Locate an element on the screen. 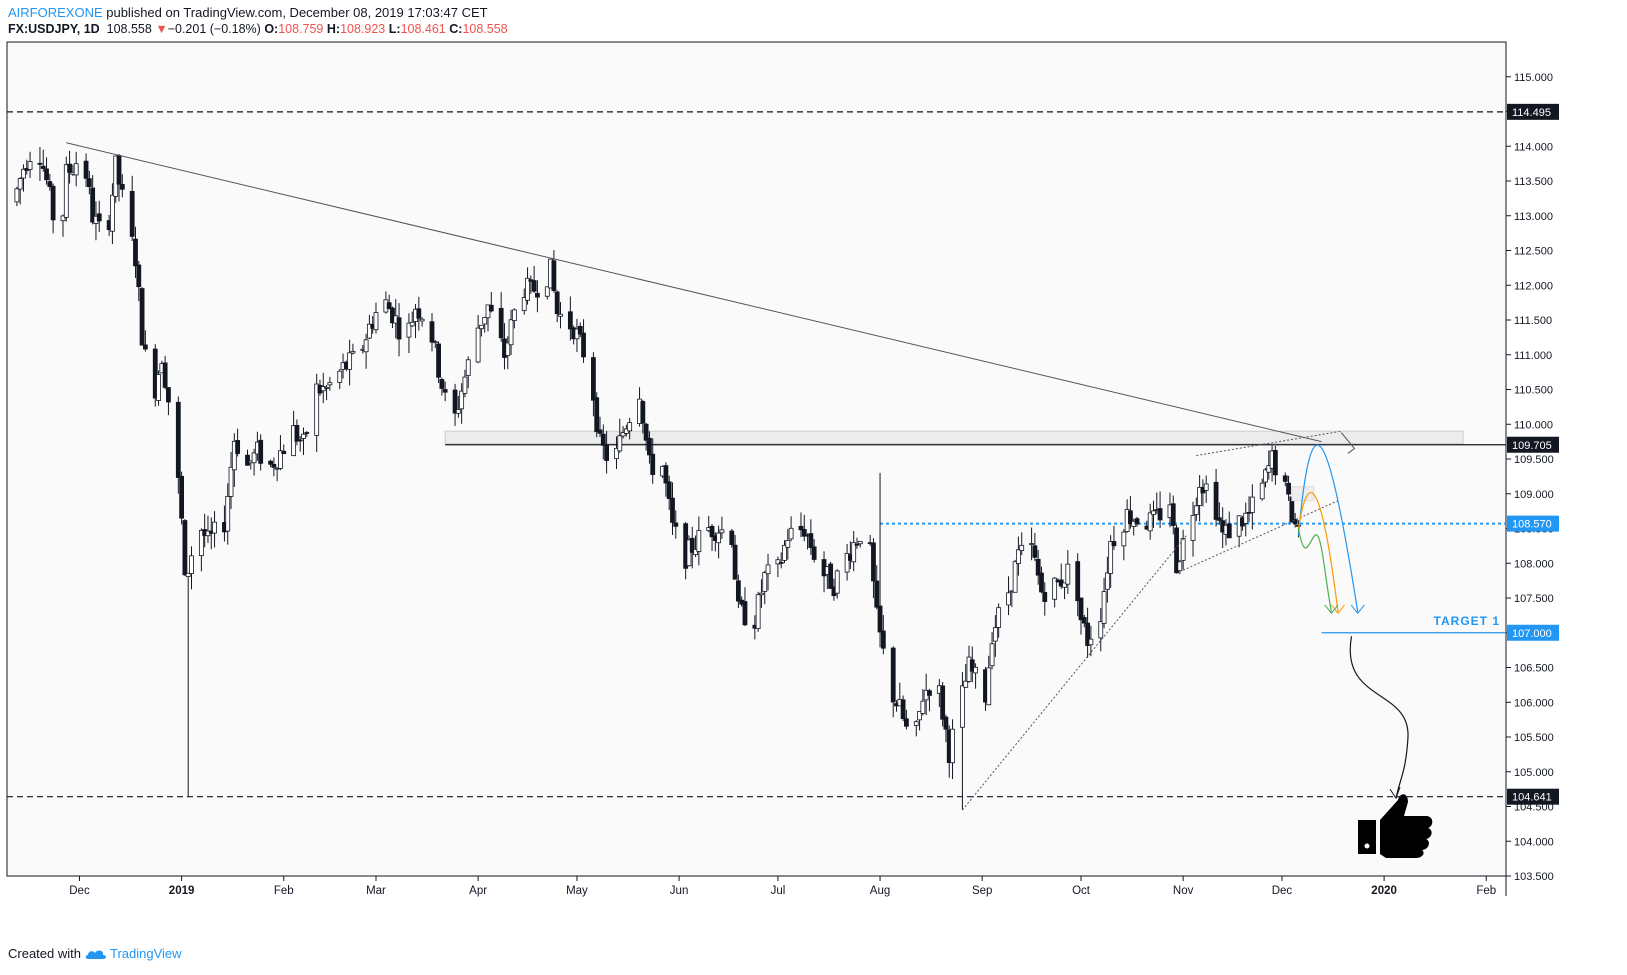  level-badge-label: 107.000 is located at coordinates (1532, 634).